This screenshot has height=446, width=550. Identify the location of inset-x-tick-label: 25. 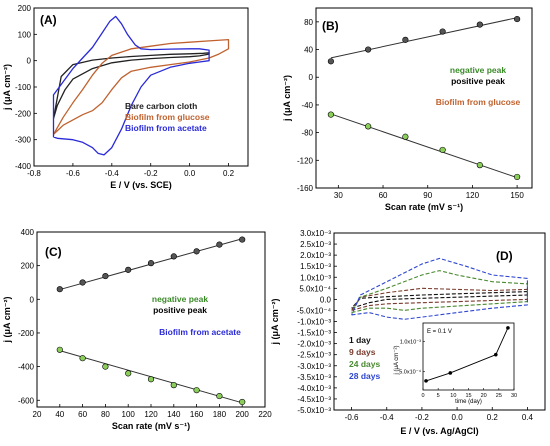
(499, 396).